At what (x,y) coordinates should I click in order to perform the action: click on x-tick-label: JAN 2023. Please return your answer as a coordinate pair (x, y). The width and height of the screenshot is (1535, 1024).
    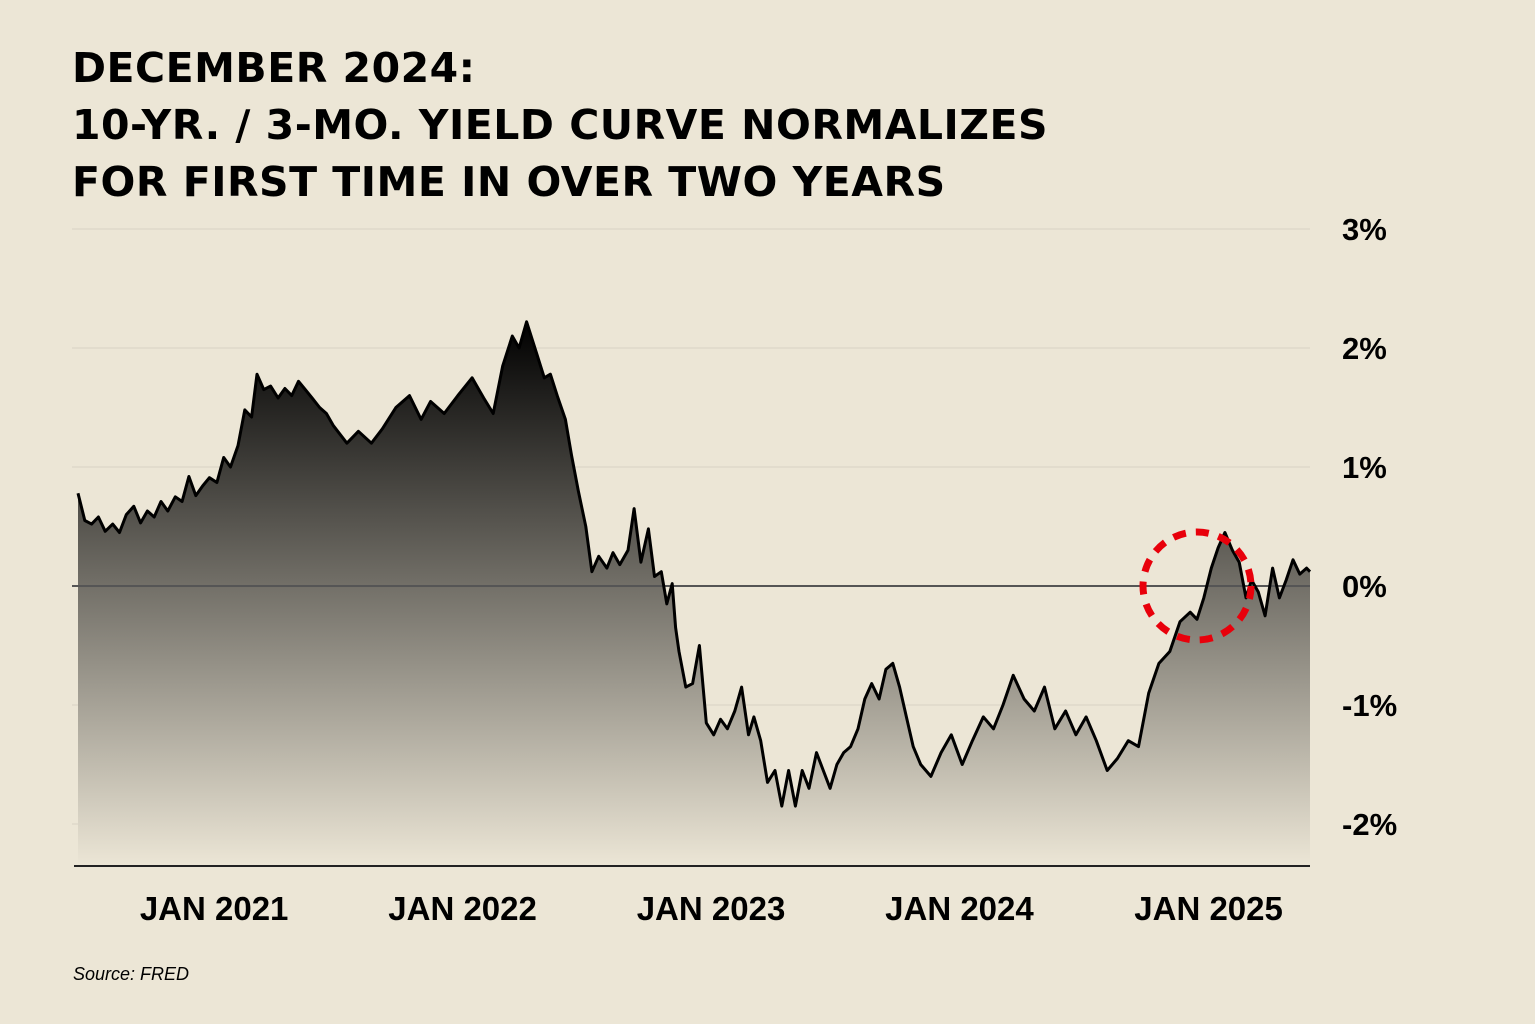
    Looking at the image, I should click on (711, 908).